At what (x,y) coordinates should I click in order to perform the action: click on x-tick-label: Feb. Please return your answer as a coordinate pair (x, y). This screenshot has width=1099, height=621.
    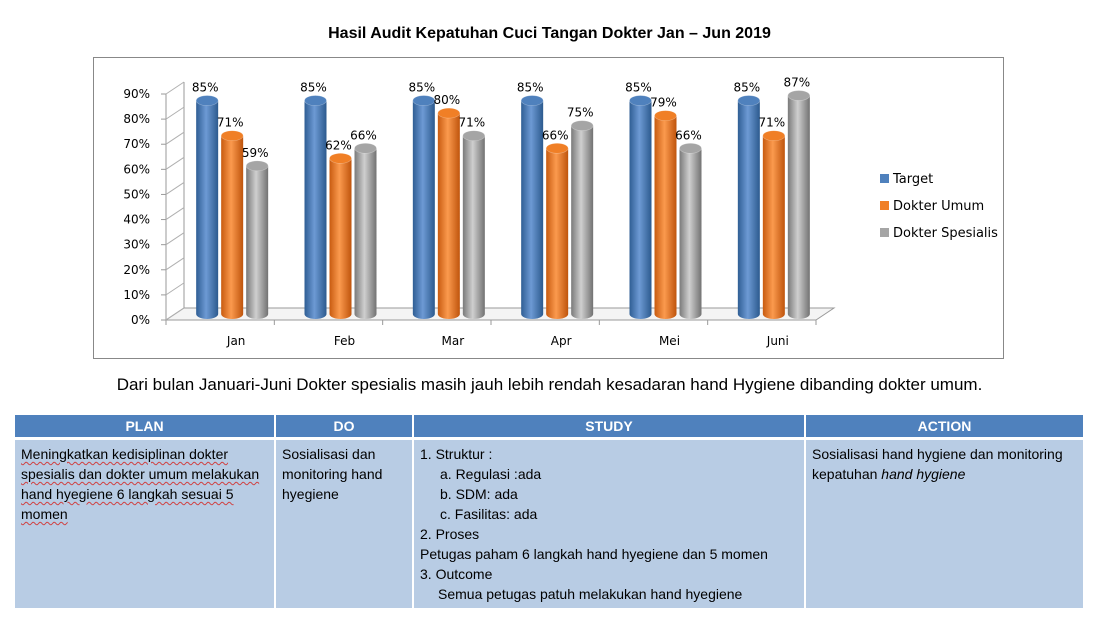
    Looking at the image, I should click on (344, 341).